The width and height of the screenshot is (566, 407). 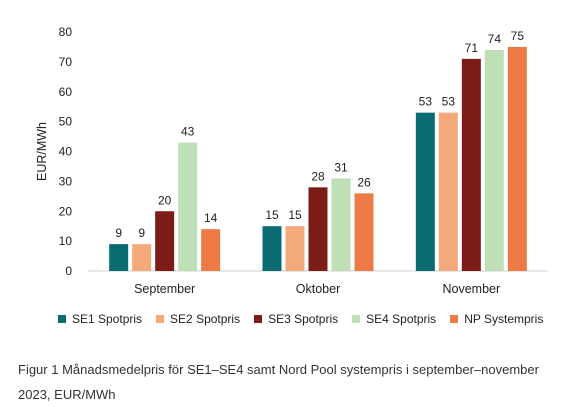 I want to click on data-label: 20, so click(x=165, y=200).